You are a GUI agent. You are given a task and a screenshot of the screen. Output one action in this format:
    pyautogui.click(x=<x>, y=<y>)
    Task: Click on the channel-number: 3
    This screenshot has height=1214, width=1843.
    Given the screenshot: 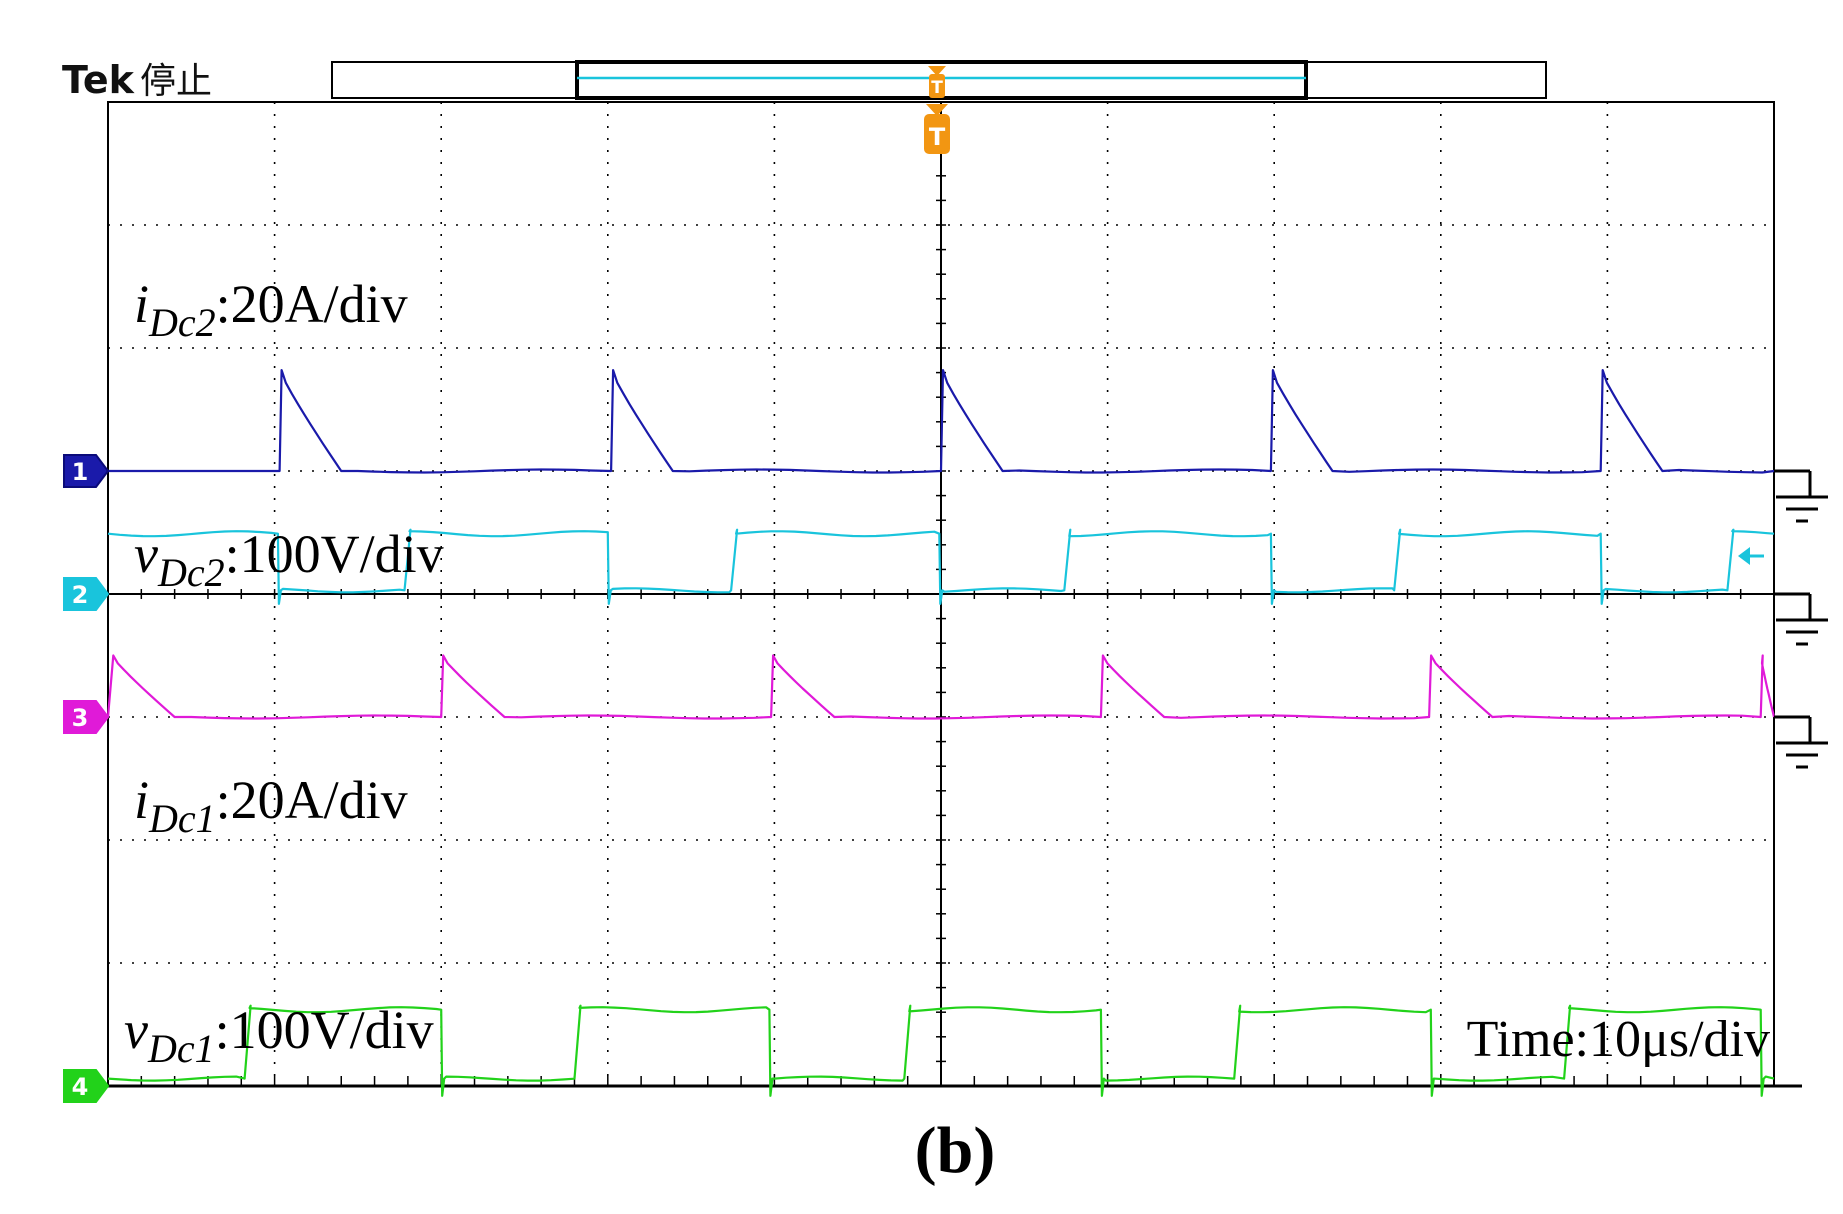 What is the action you would take?
    pyautogui.click(x=80, y=718)
    